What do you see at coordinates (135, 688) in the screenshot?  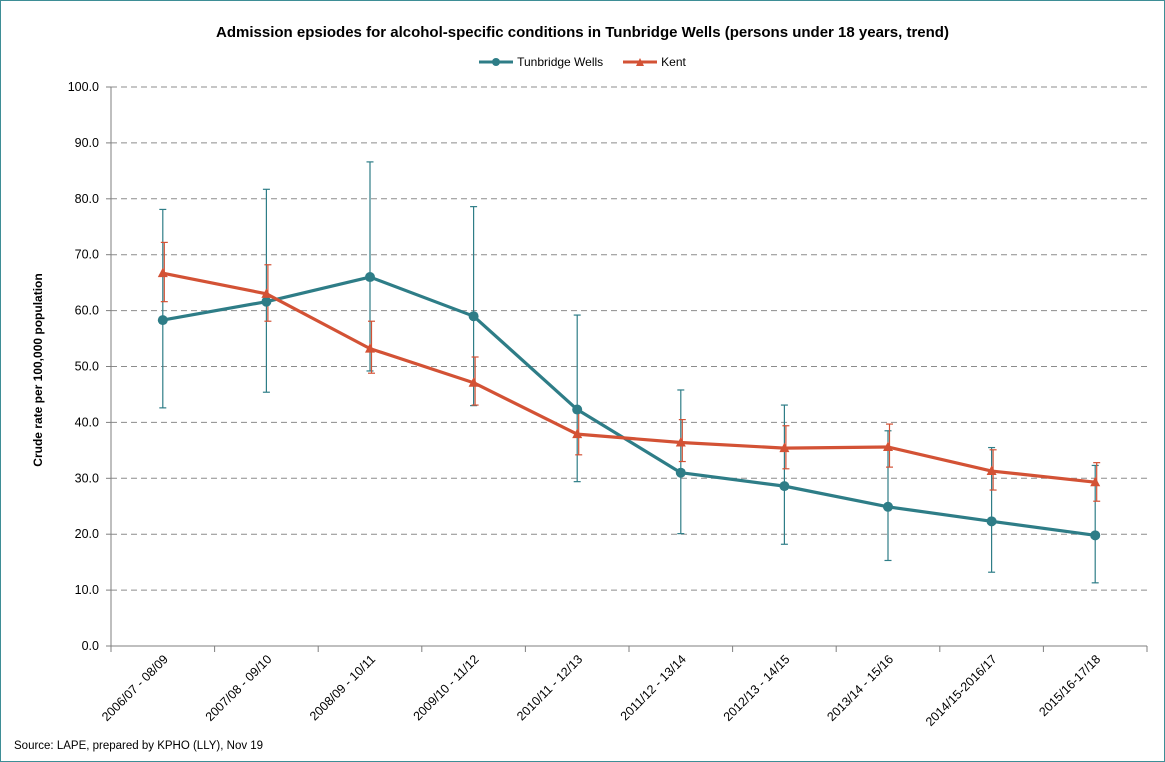 I see `x-tick-label: 2006/07 - 08/09` at bounding box center [135, 688].